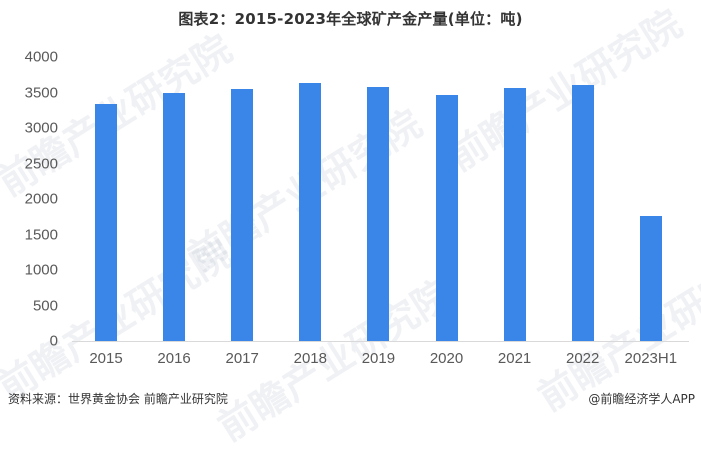 The image size is (701, 451). What do you see at coordinates (242, 215) in the screenshot?
I see `bar-2017` at bounding box center [242, 215].